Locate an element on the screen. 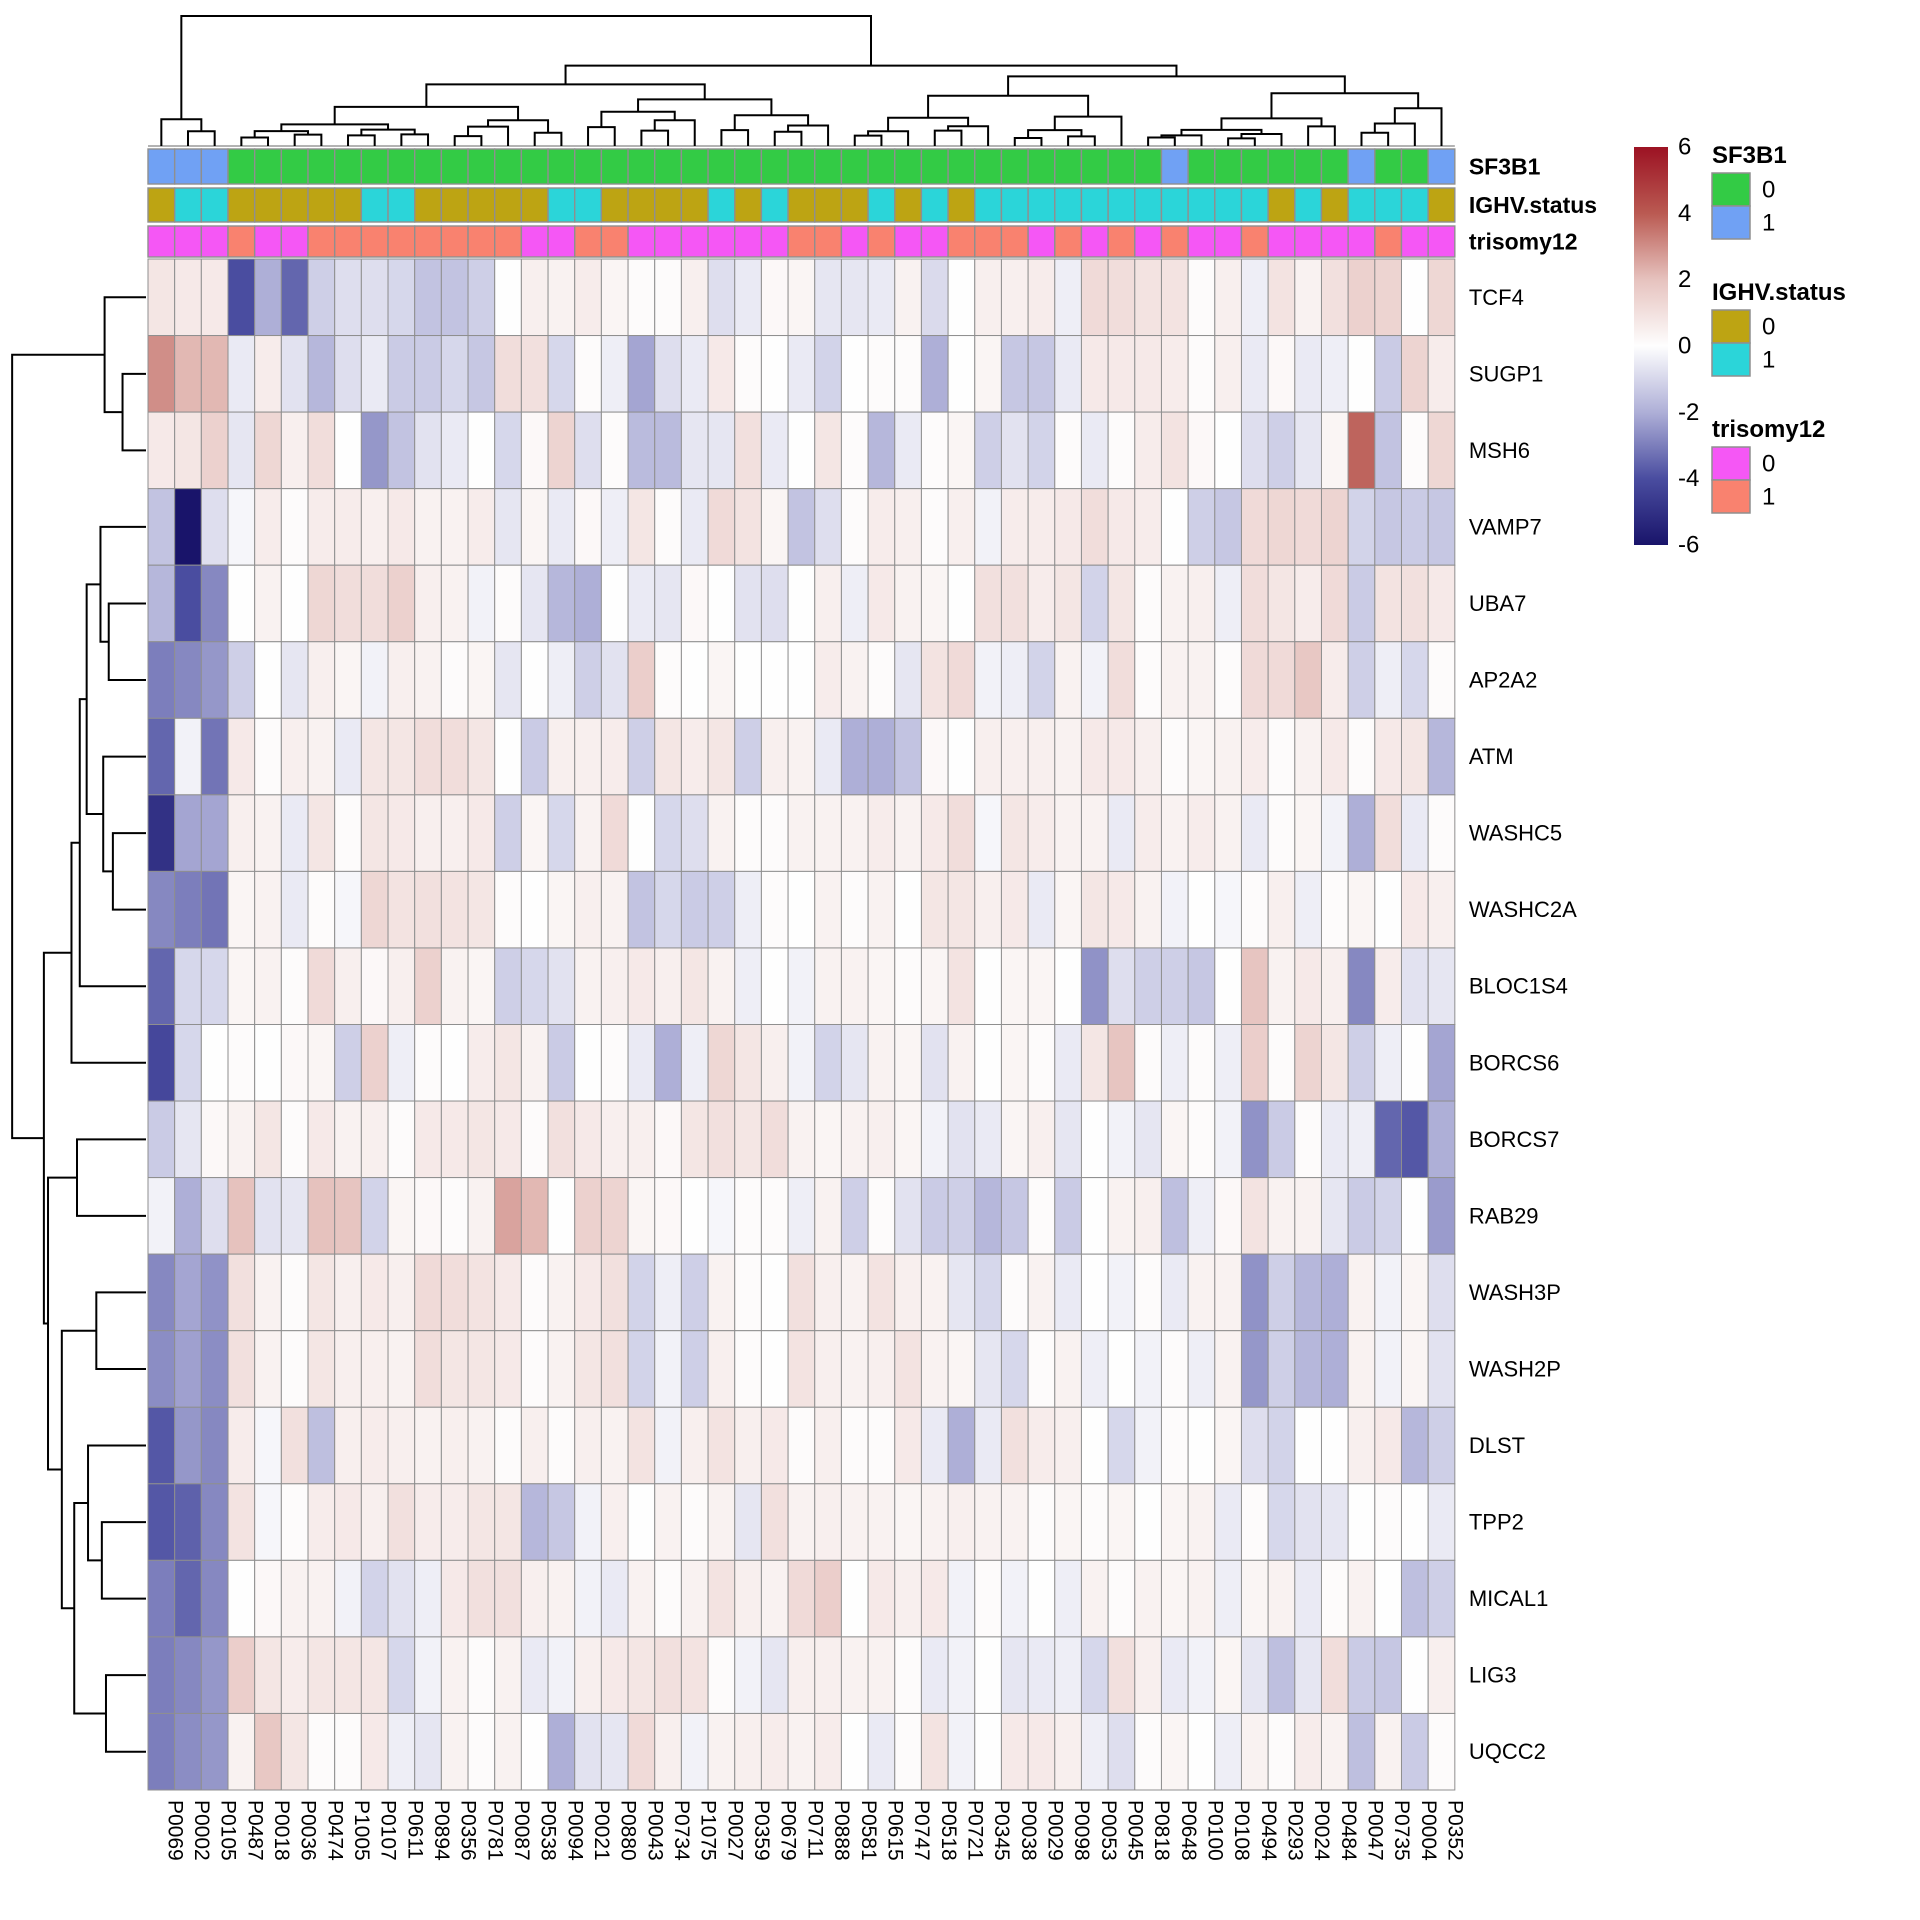  row-label: VAMP7 is located at coordinates (1505, 526).